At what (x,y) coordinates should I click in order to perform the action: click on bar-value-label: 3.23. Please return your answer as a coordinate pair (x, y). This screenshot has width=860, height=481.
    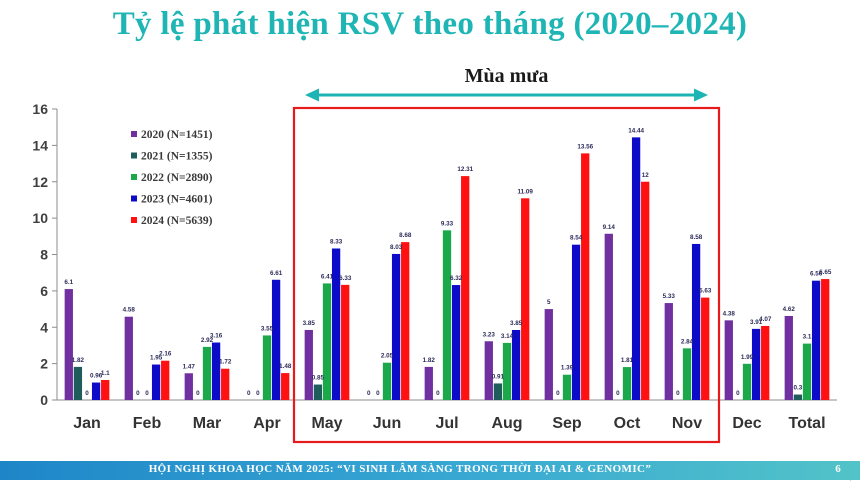
    Looking at the image, I should click on (489, 334).